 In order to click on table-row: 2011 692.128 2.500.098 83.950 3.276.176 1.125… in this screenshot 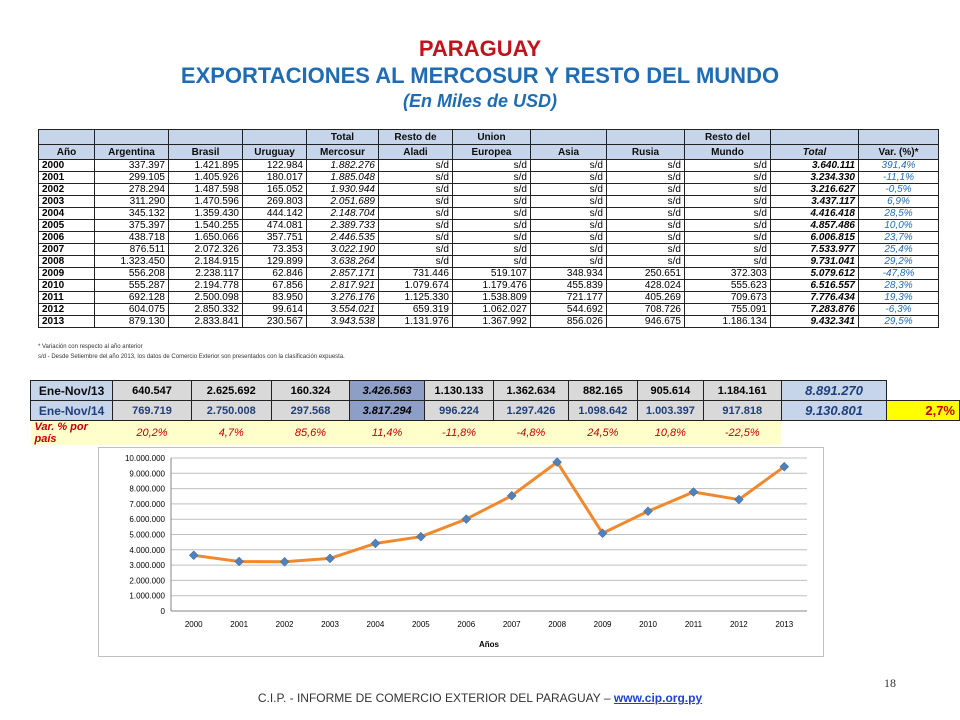, I will do `click(488, 297)`.